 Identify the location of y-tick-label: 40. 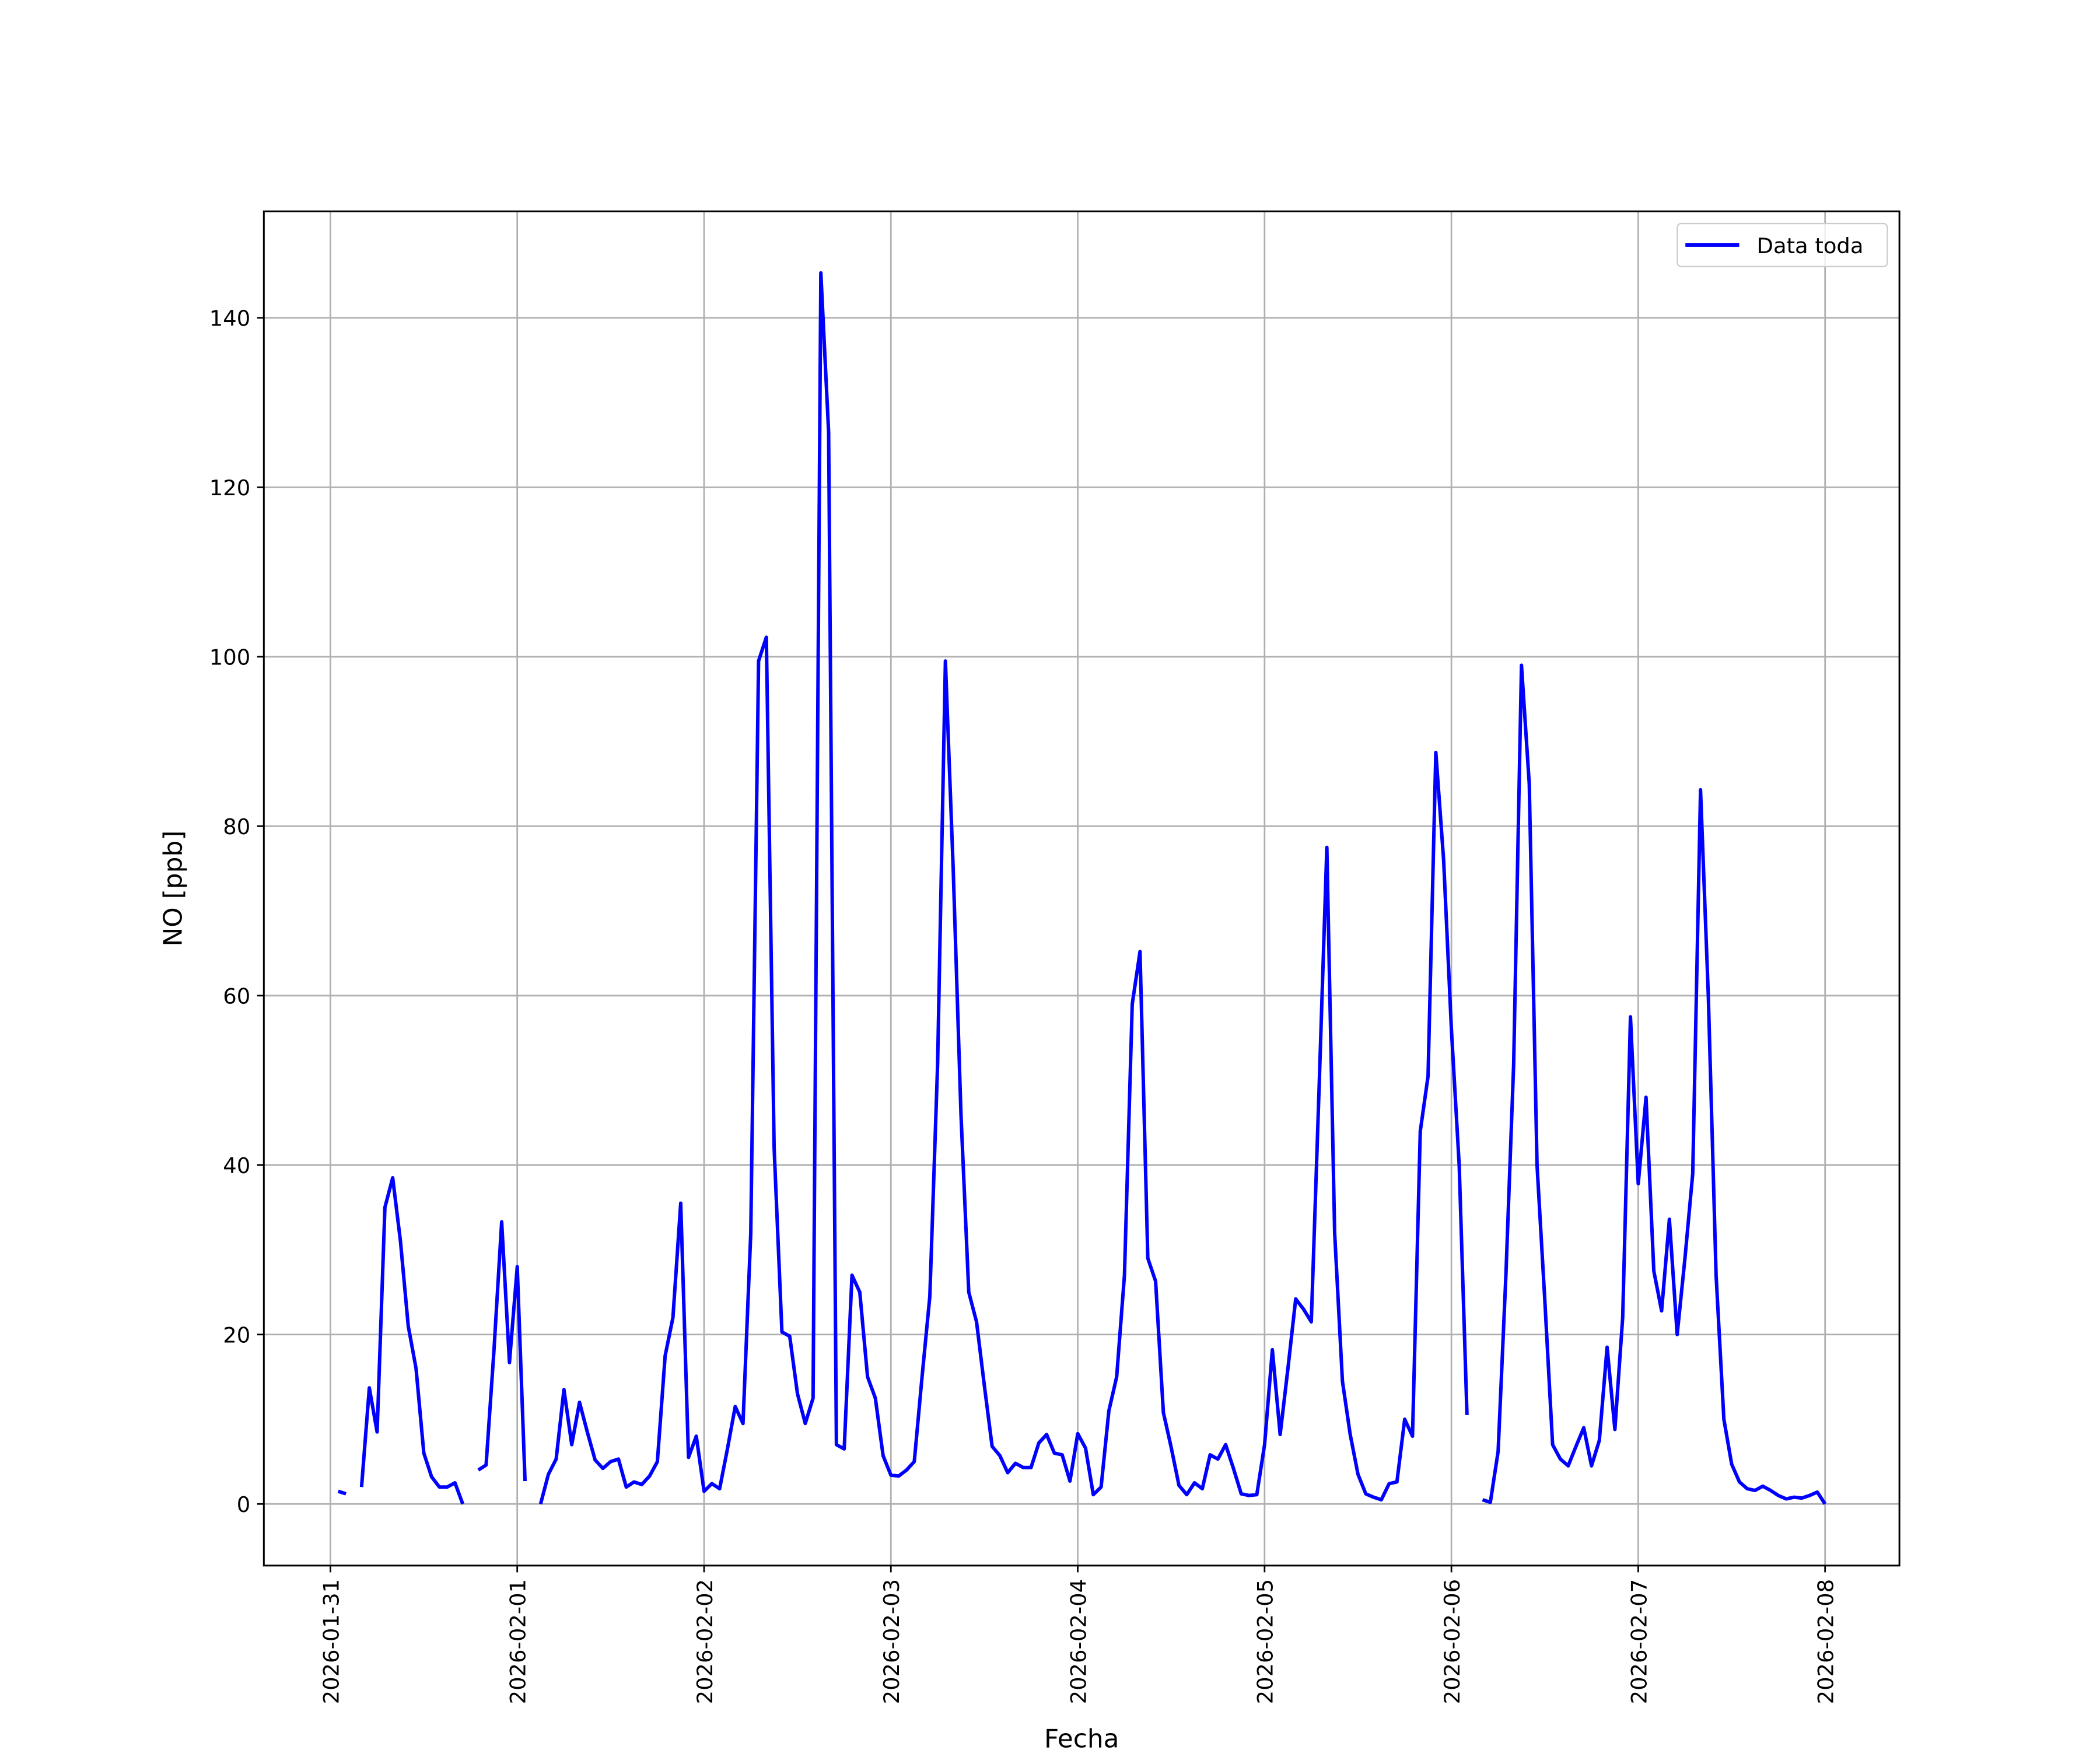
(236, 1165).